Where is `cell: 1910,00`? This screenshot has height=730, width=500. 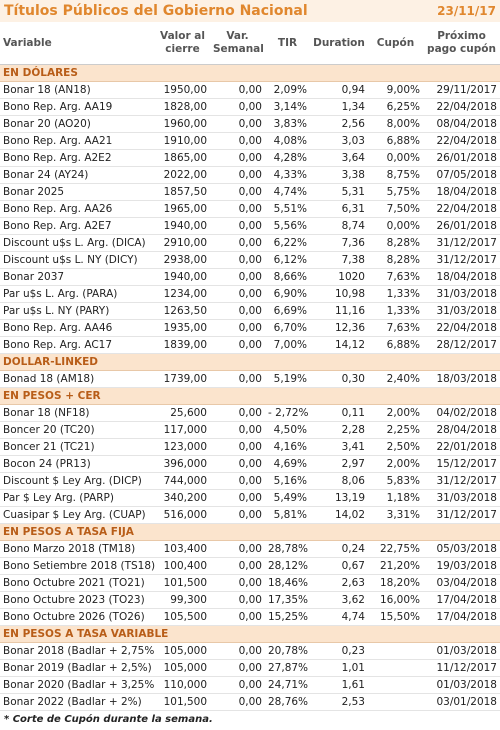 cell: 1910,00 is located at coordinates (182, 141).